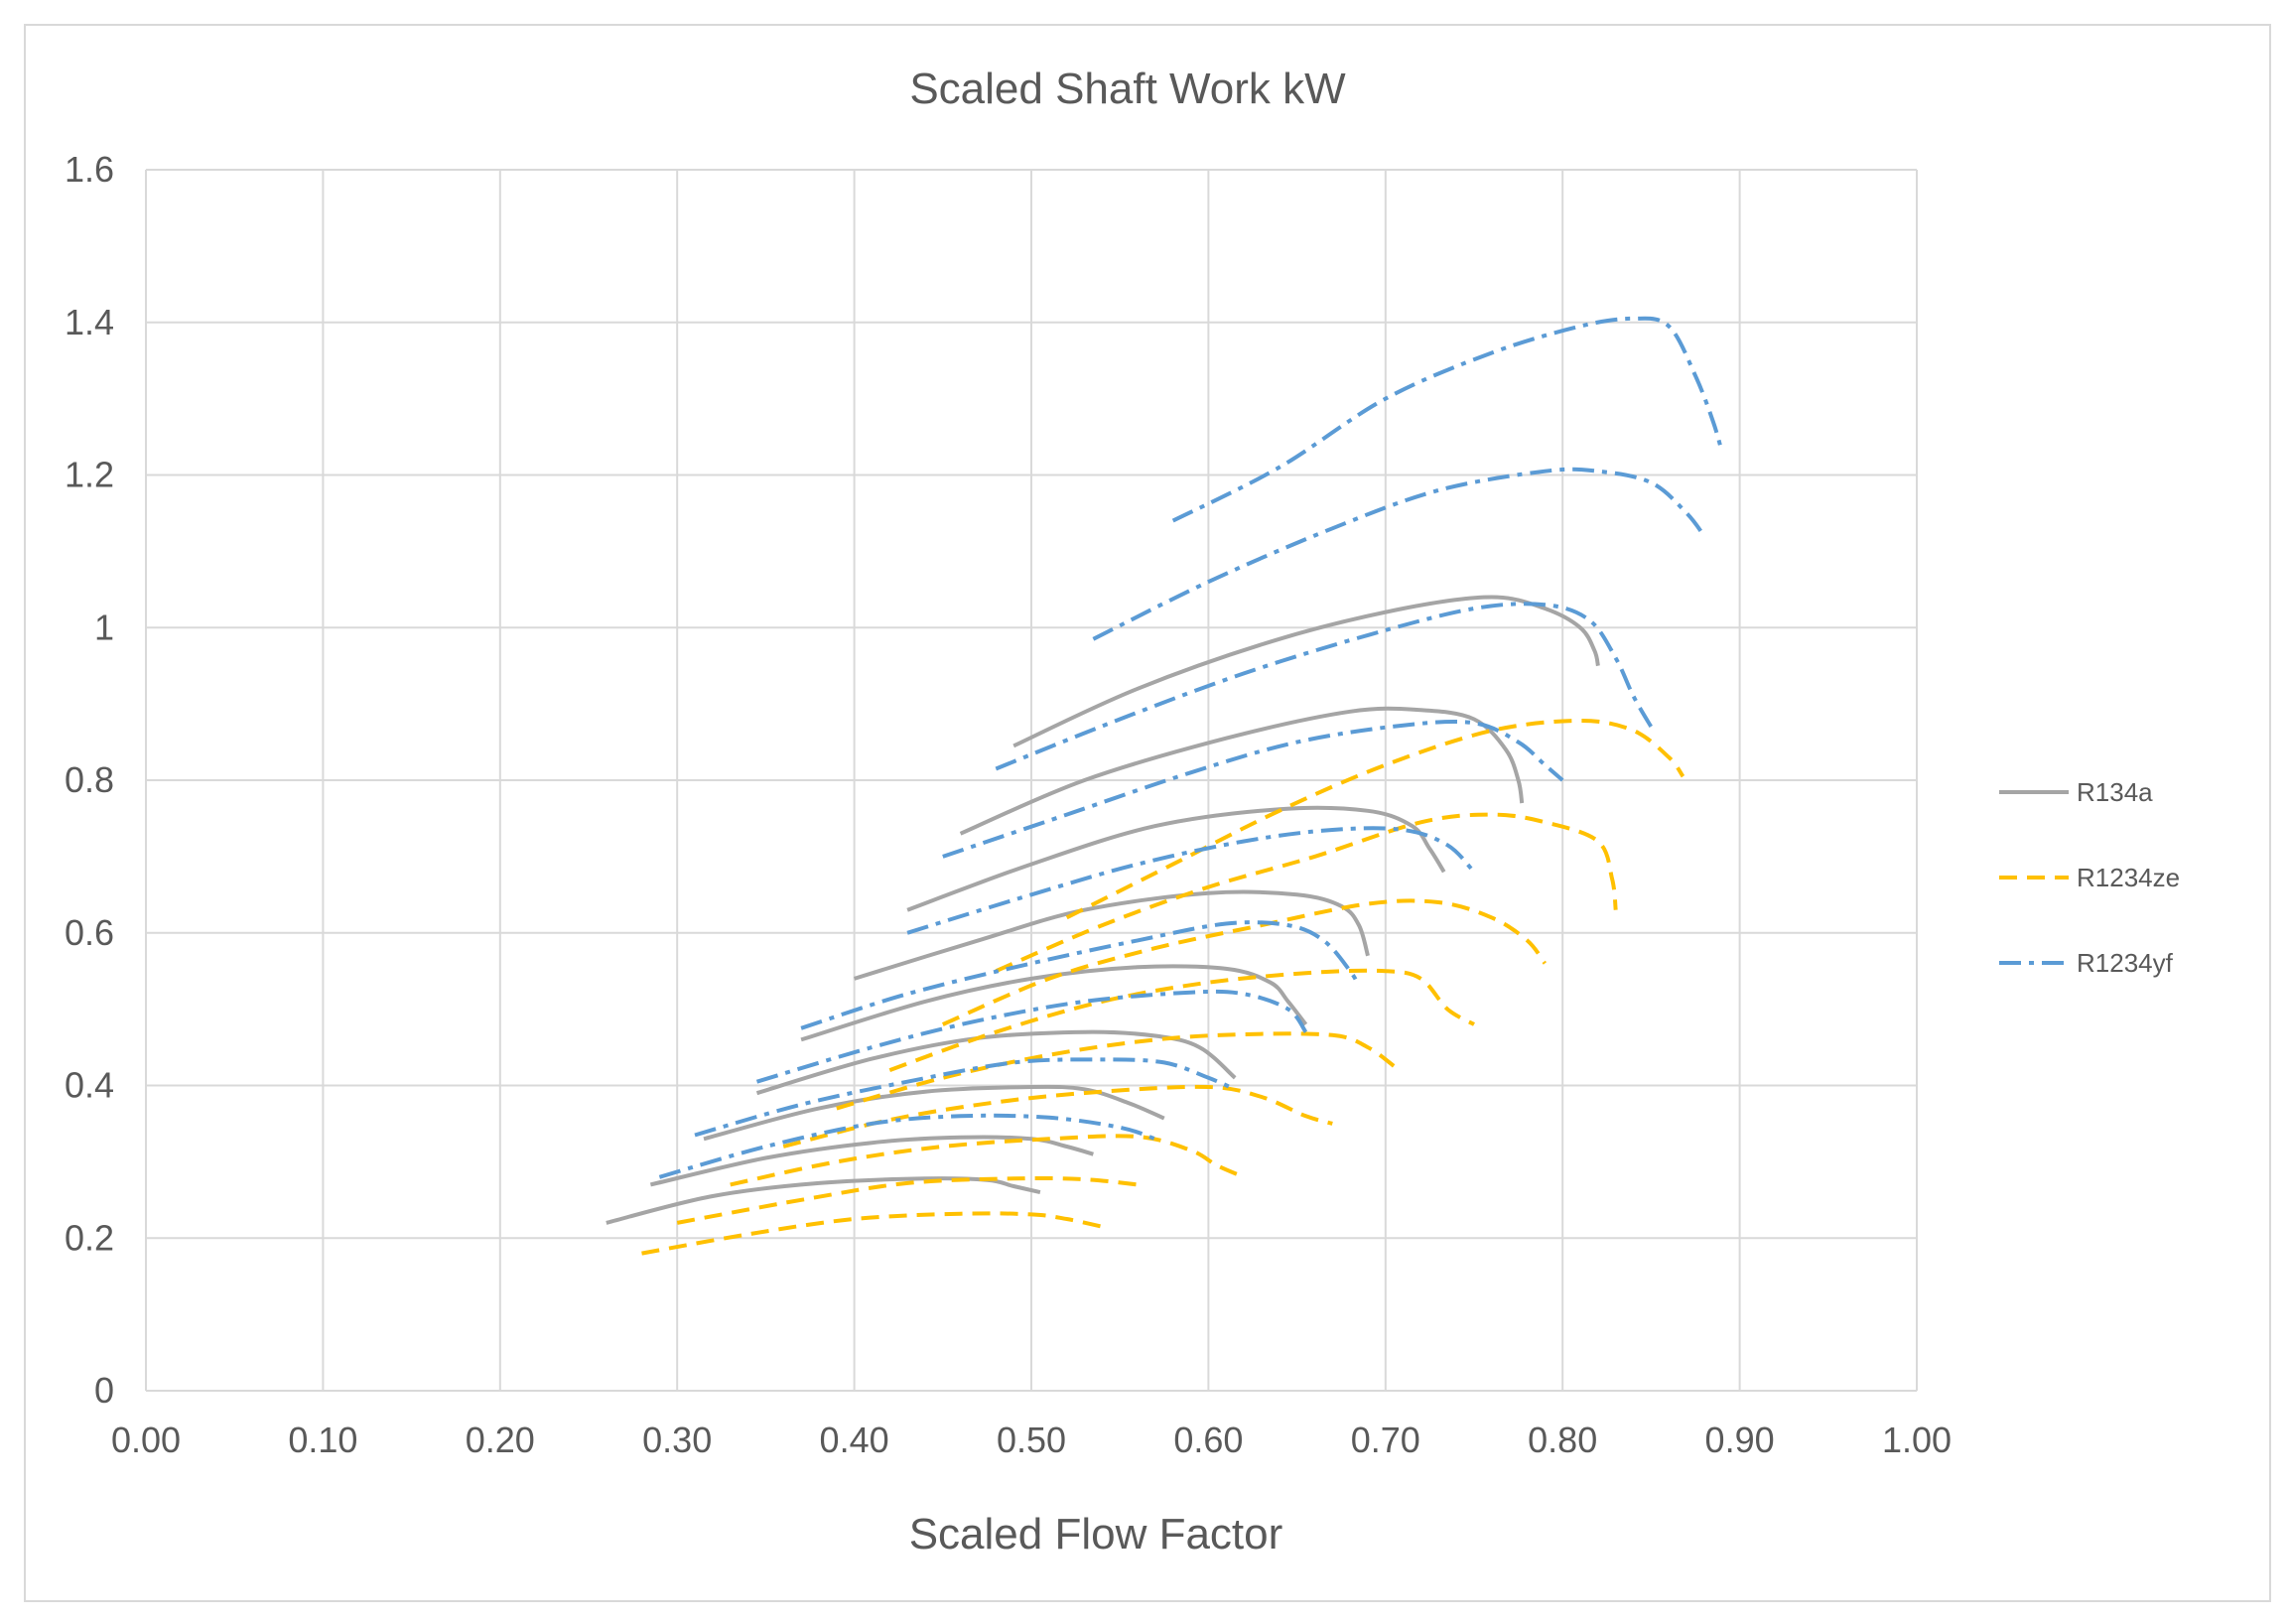  I want to click on y-tick-label: 1.6, so click(89, 169).